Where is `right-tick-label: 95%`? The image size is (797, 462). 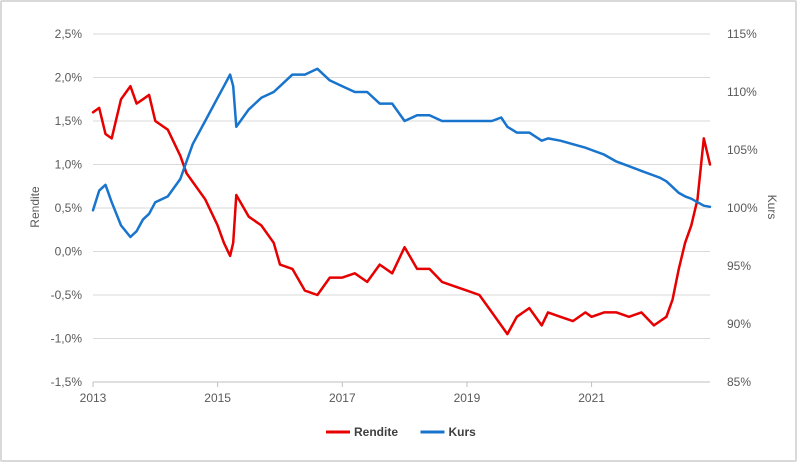
right-tick-label: 95% is located at coordinates (739, 266).